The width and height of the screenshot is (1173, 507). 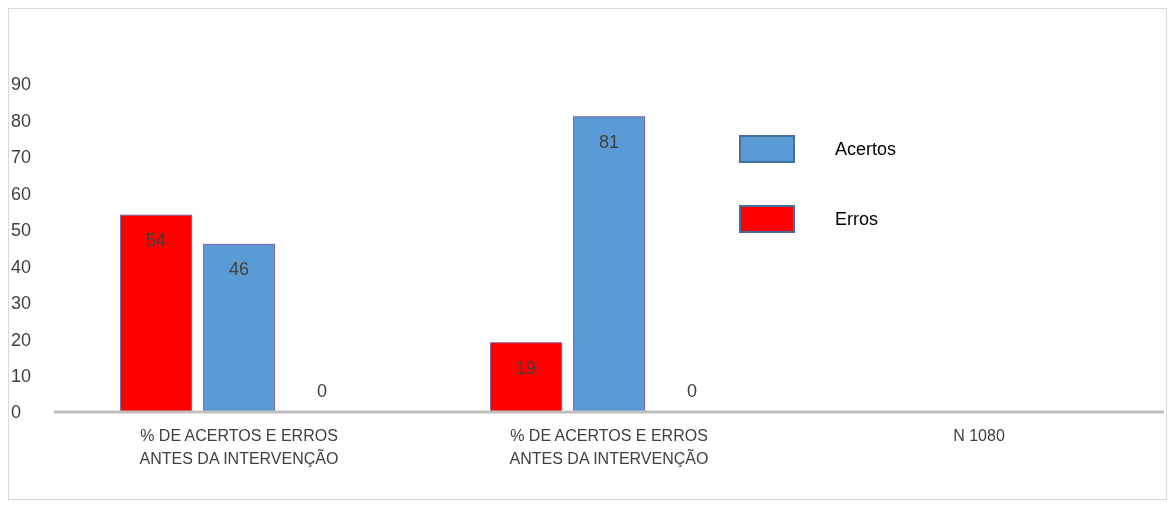 What do you see at coordinates (21, 193) in the screenshot?
I see `y-tick-label: 60` at bounding box center [21, 193].